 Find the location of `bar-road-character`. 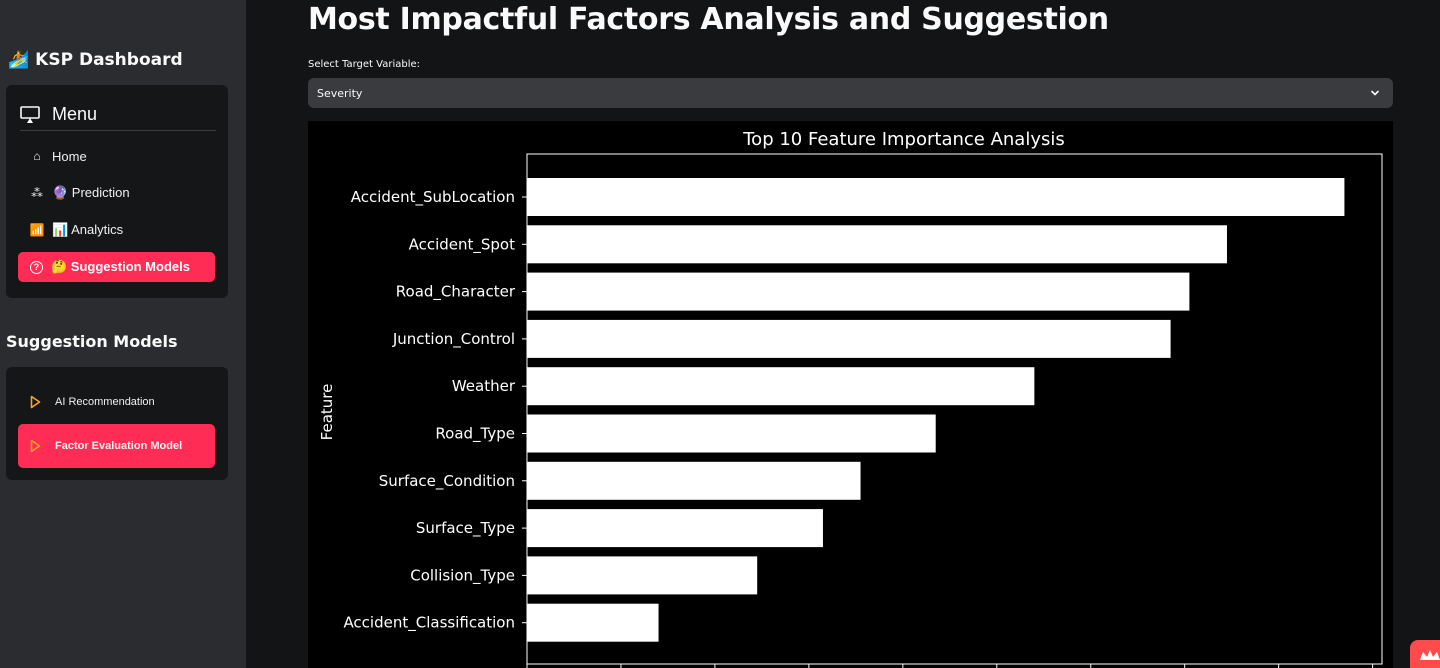

bar-road-character is located at coordinates (858, 291).